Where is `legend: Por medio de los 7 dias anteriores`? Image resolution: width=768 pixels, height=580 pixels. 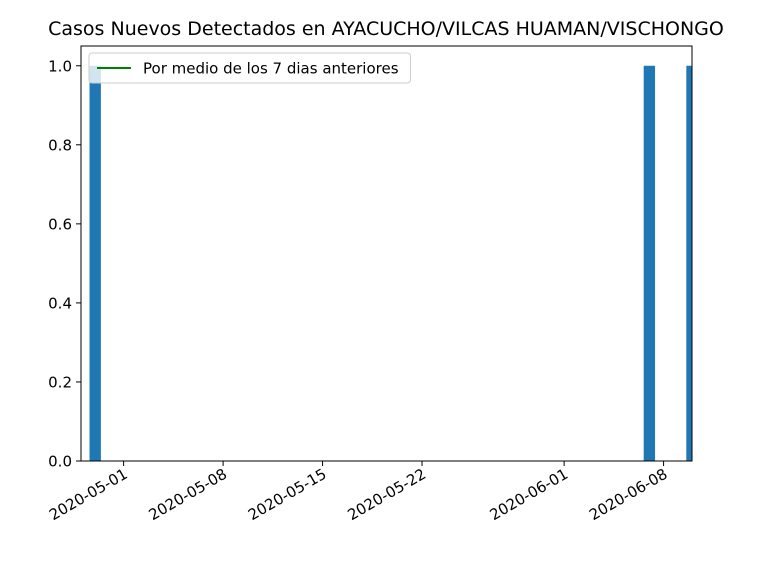 legend: Por medio de los 7 dias anteriores is located at coordinates (250, 68).